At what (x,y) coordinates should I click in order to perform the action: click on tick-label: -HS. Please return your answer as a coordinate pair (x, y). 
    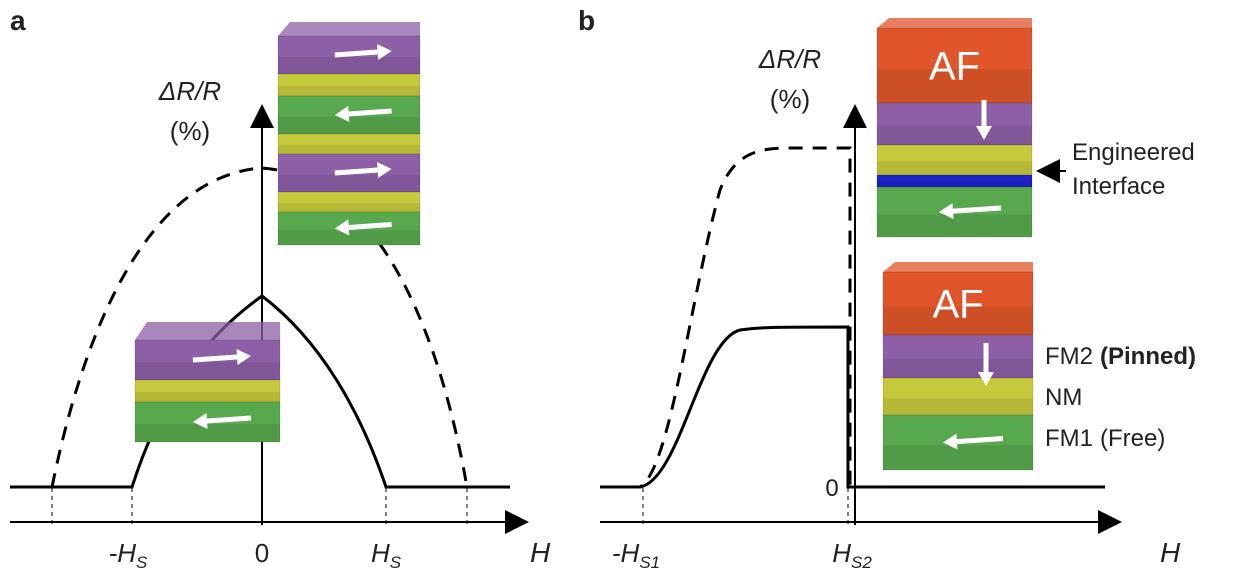
    Looking at the image, I should click on (128, 555).